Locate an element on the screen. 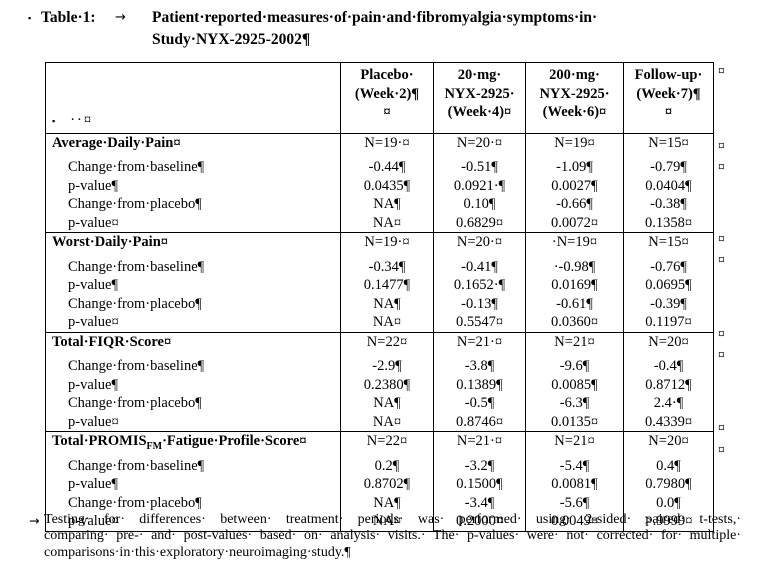 The height and width of the screenshot is (581, 771). header-line: NYX-2925· is located at coordinates (479, 93).